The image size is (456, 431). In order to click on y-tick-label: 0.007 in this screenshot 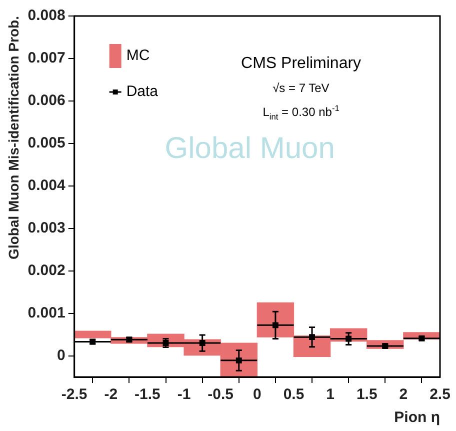, I will do `click(47, 58)`.